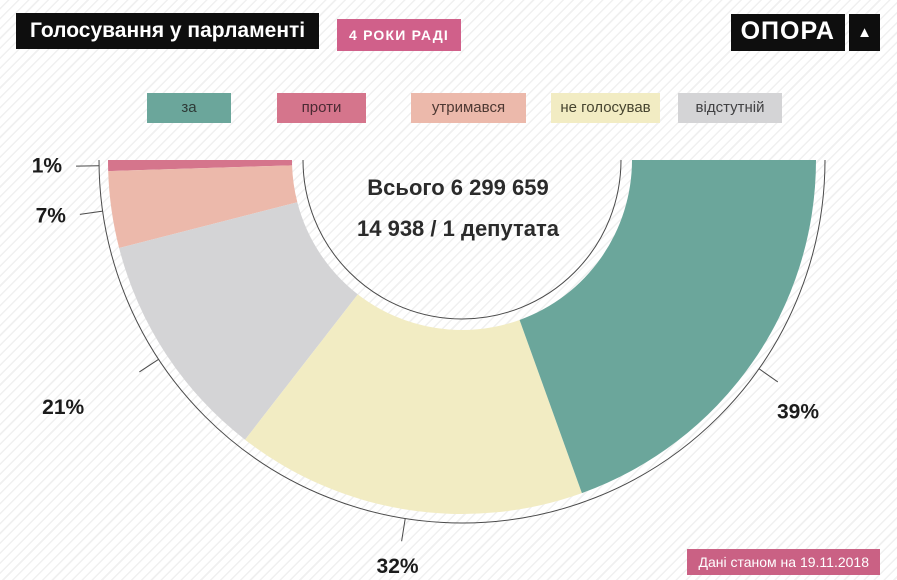  What do you see at coordinates (458, 187) in the screenshot?
I see `total-votes-label: Всього 6 299 659` at bounding box center [458, 187].